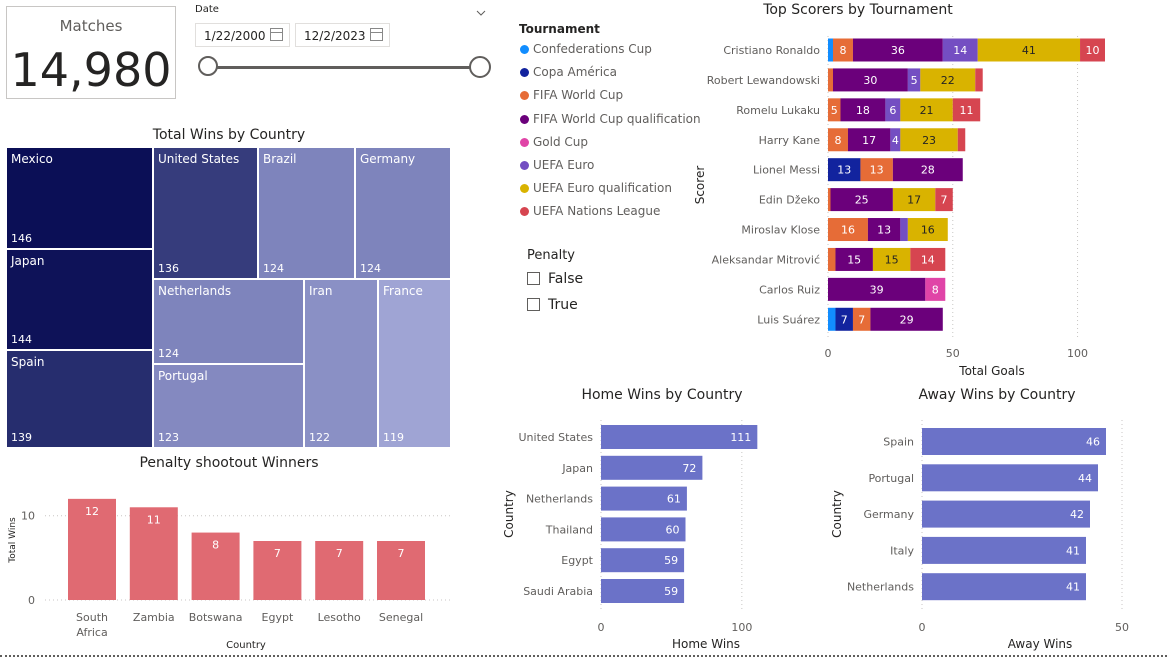  Describe the element at coordinates (569, 529) in the screenshot. I see `y-tick-label: Thailand` at that location.